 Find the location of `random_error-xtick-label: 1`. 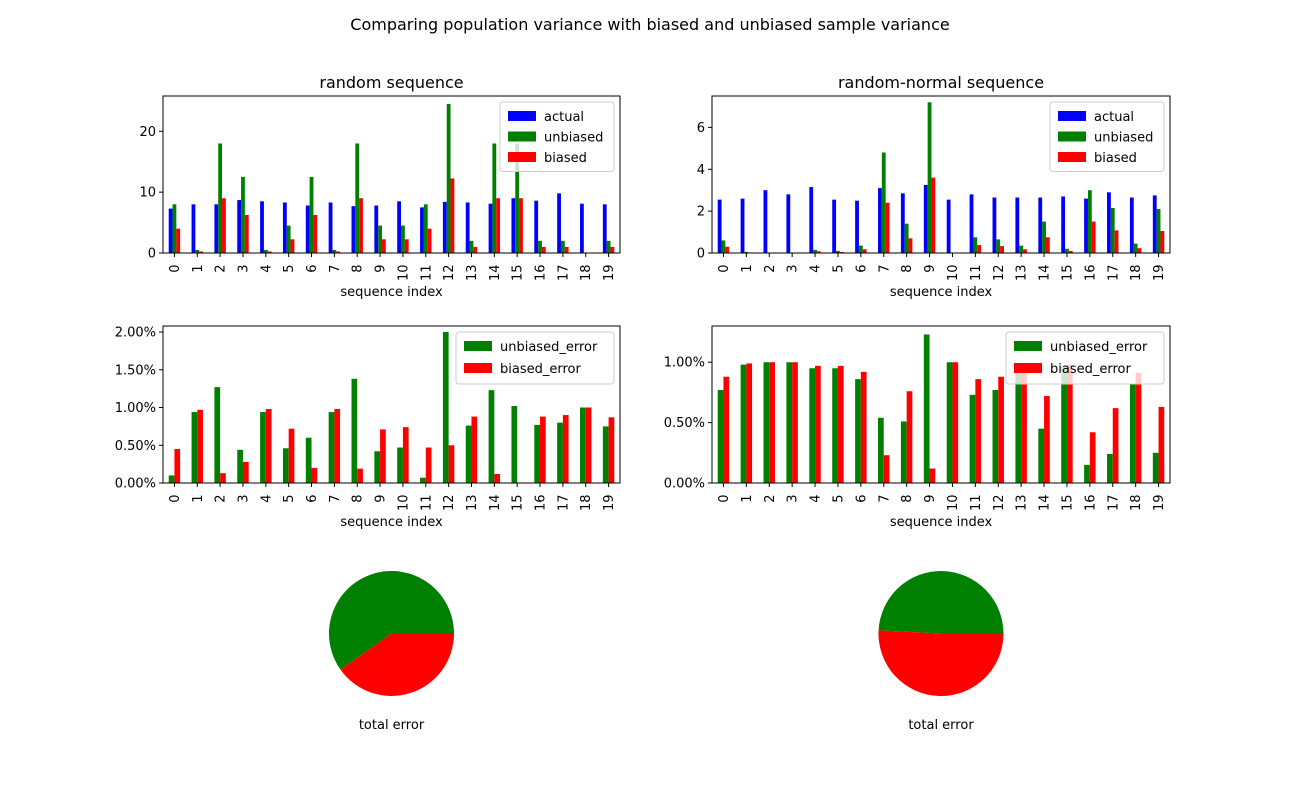

random_error-xtick-label: 1 is located at coordinates (198, 499).